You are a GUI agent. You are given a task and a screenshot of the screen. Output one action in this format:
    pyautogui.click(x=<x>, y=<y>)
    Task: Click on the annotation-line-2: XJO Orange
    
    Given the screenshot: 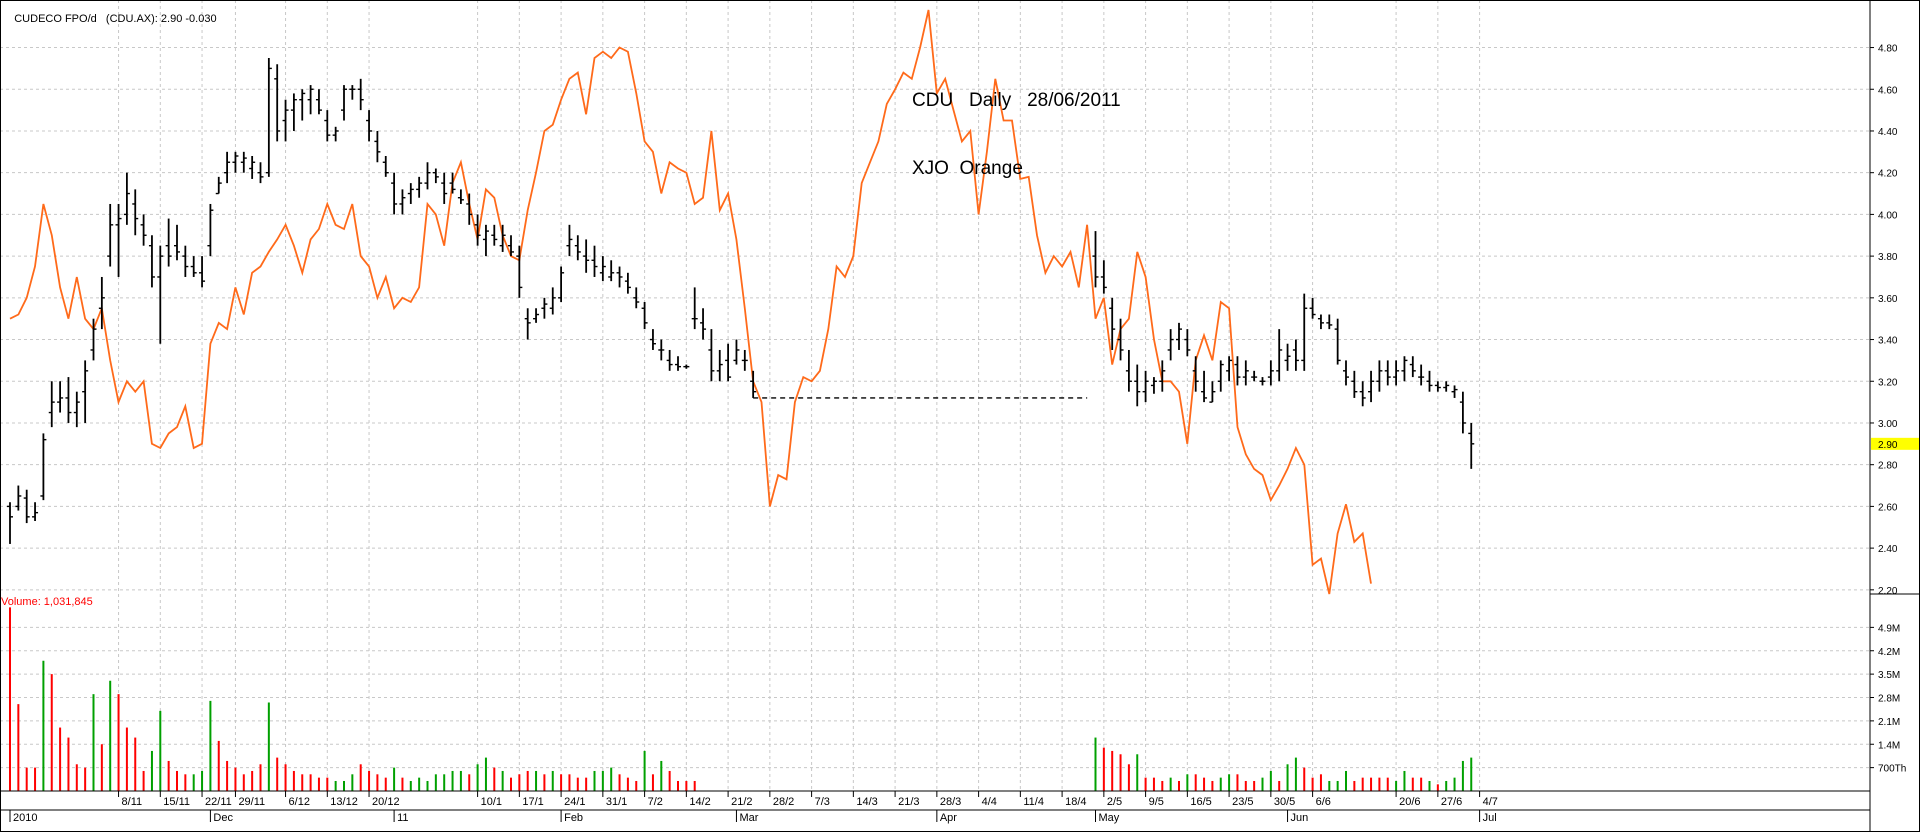 What is the action you would take?
    pyautogui.click(x=967, y=168)
    